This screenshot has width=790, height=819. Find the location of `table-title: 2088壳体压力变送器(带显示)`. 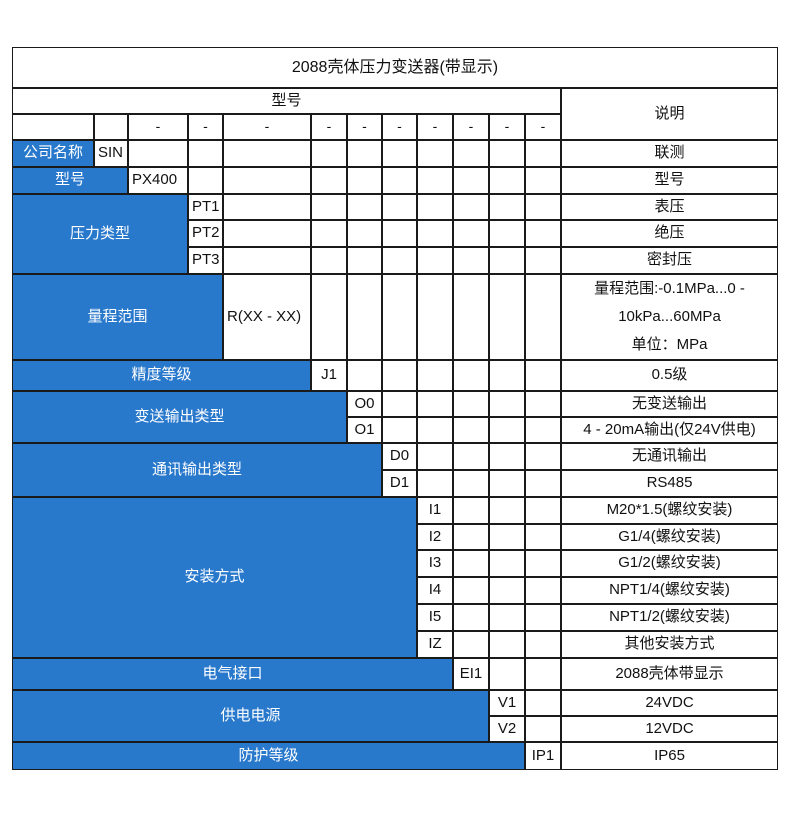

table-title: 2088壳体压力变送器(带显示) is located at coordinates (395, 67).